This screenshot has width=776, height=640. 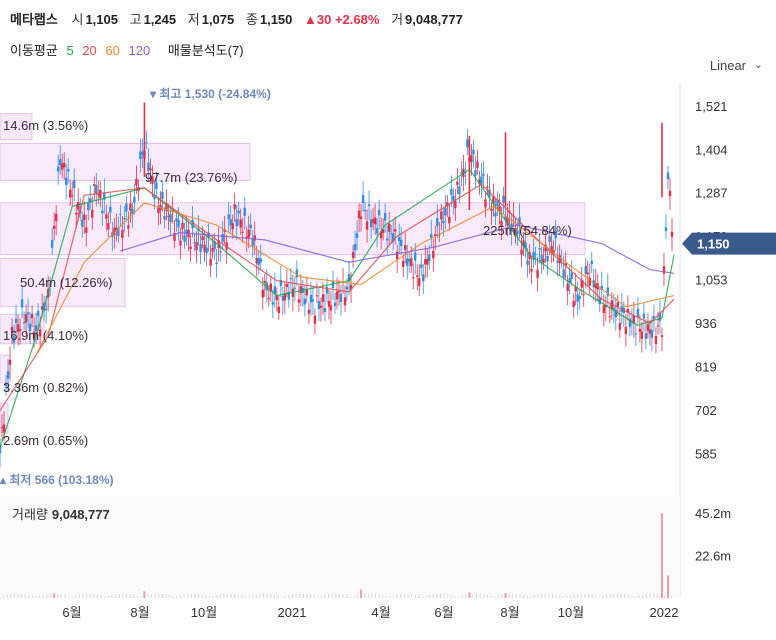 What do you see at coordinates (706, 453) in the screenshot?
I see `price-tick-label: 585` at bounding box center [706, 453].